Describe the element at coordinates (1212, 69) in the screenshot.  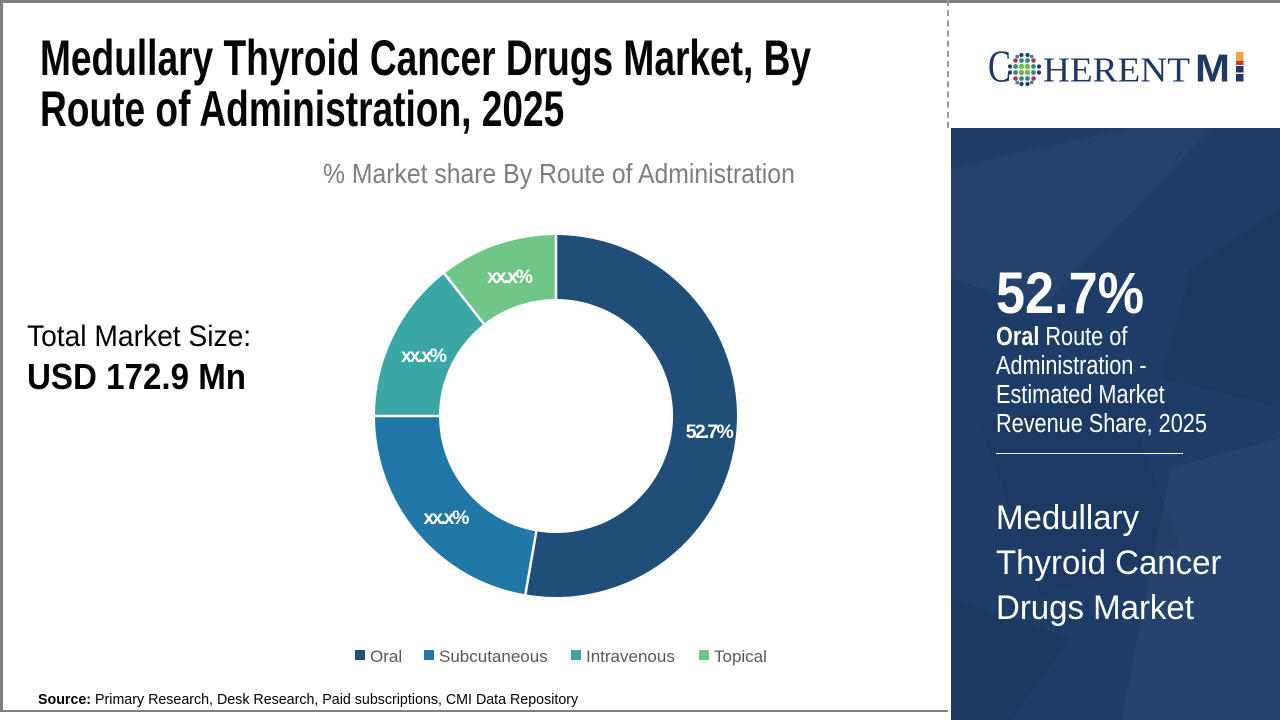
I see `svg-text: M` at that location.